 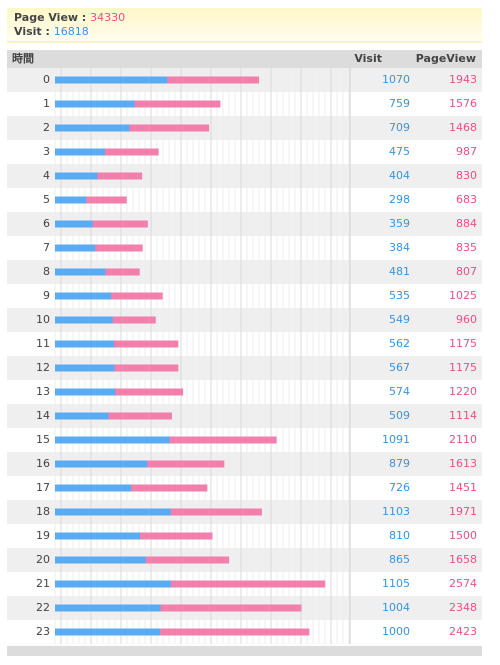 I want to click on hour-label: 7, so click(x=46, y=247).